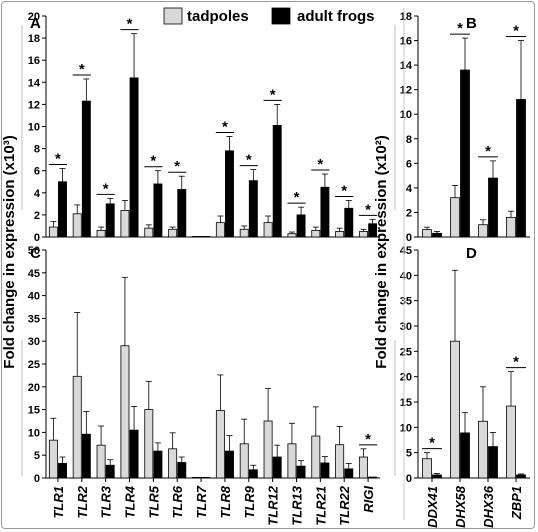 This screenshot has width=538, height=532. Describe the element at coordinates (34, 83) in the screenshot. I see `panel-a-ytick-label: 14` at that location.